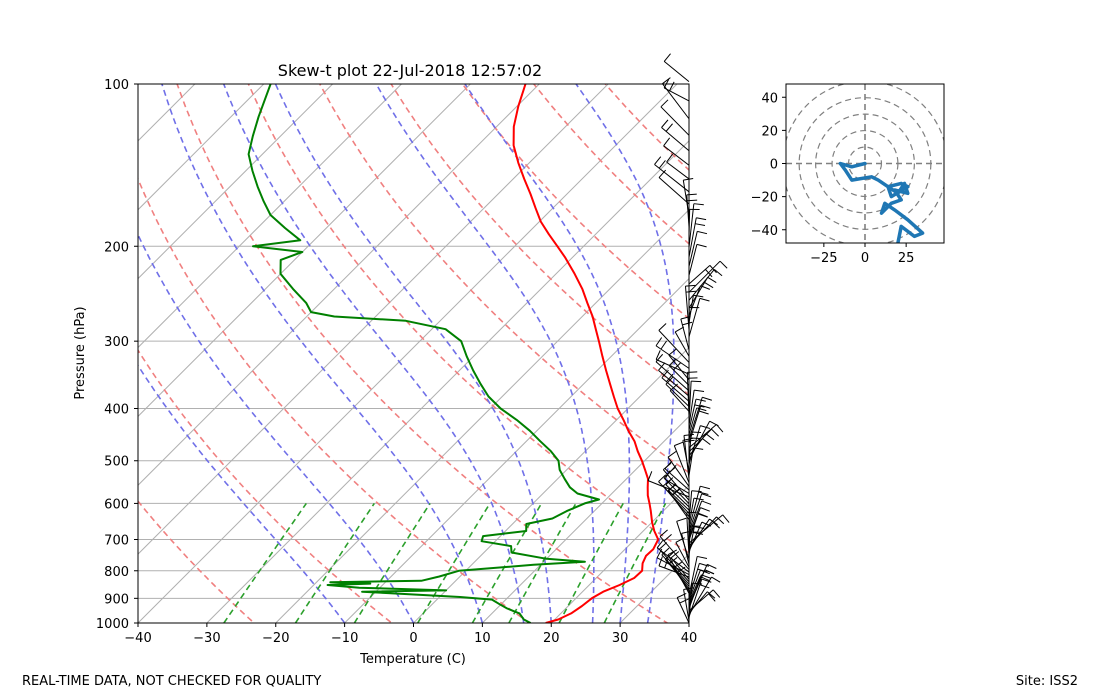 This screenshot has width=1100, height=700. I want to click on y-axis-label: Pressure (hPa), so click(80, 352).